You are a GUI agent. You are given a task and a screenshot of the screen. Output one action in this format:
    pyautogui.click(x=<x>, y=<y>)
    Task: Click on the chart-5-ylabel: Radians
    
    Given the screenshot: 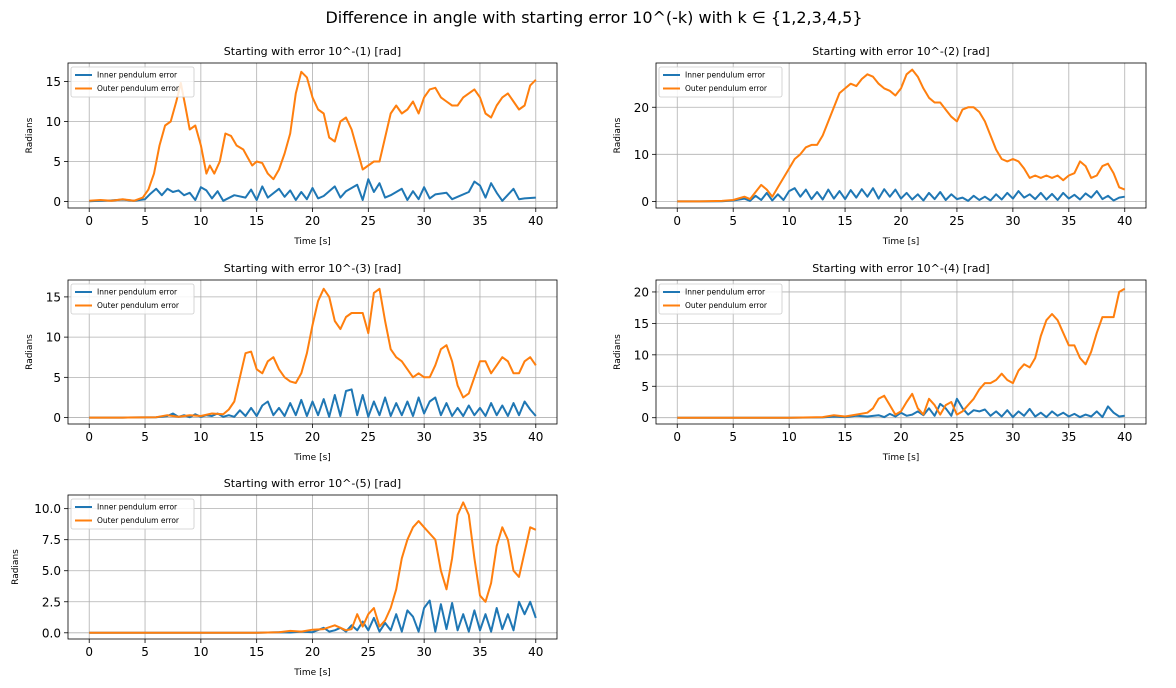 What is the action you would take?
    pyautogui.click(x=16, y=567)
    